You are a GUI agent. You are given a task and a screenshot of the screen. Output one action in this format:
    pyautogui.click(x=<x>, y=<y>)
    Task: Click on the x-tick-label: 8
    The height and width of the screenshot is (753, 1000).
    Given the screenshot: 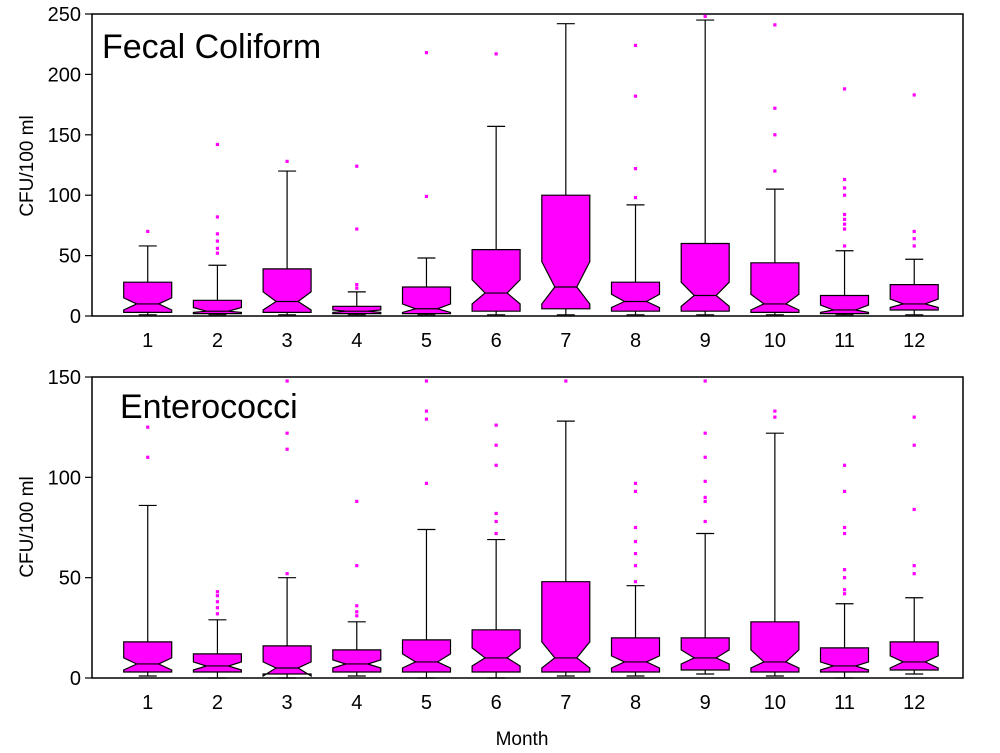 What is the action you would take?
    pyautogui.click(x=635, y=341)
    